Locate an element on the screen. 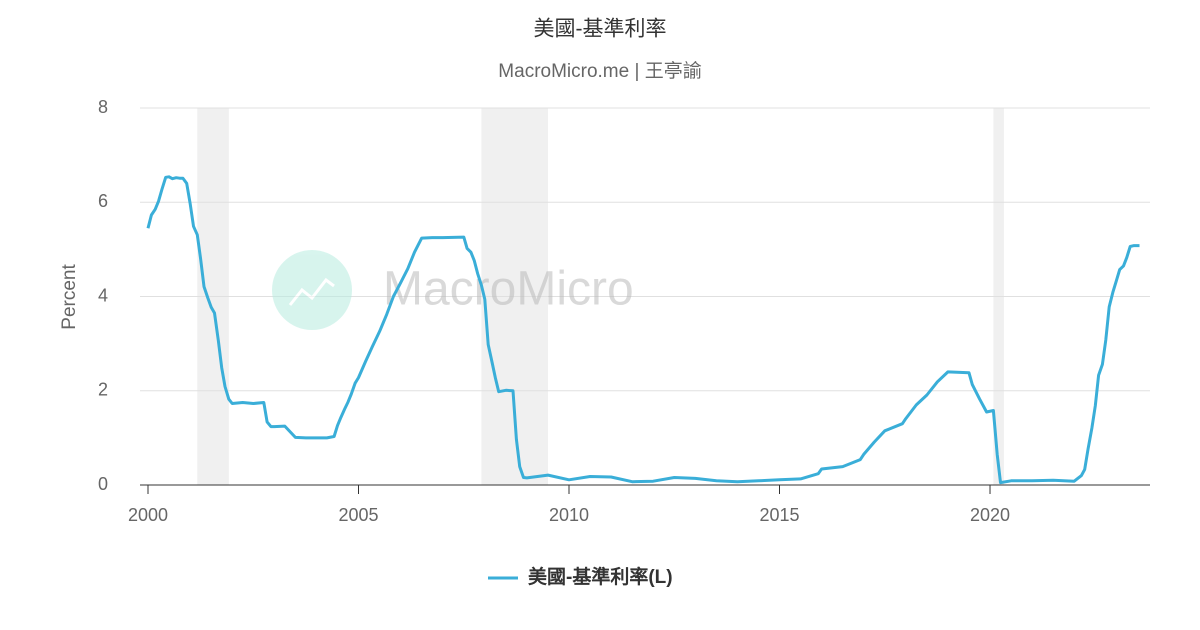 This screenshot has height=630, width=1200. y-tick-label: 2 is located at coordinates (103, 390).